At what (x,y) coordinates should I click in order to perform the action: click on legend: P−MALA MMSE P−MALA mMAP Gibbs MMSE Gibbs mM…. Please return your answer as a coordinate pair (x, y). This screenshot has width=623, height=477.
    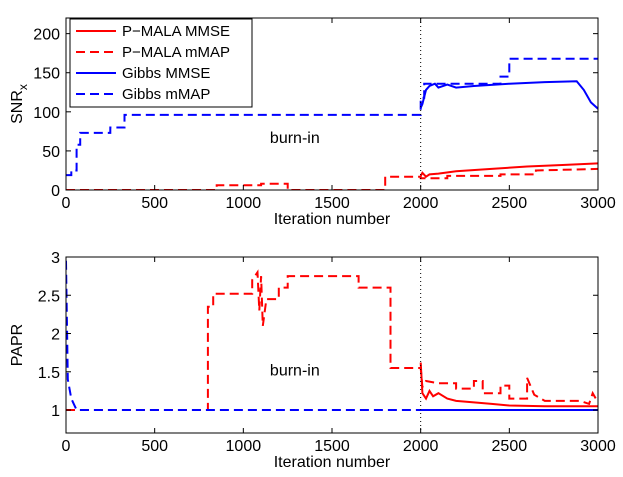
    Looking at the image, I should click on (161, 63).